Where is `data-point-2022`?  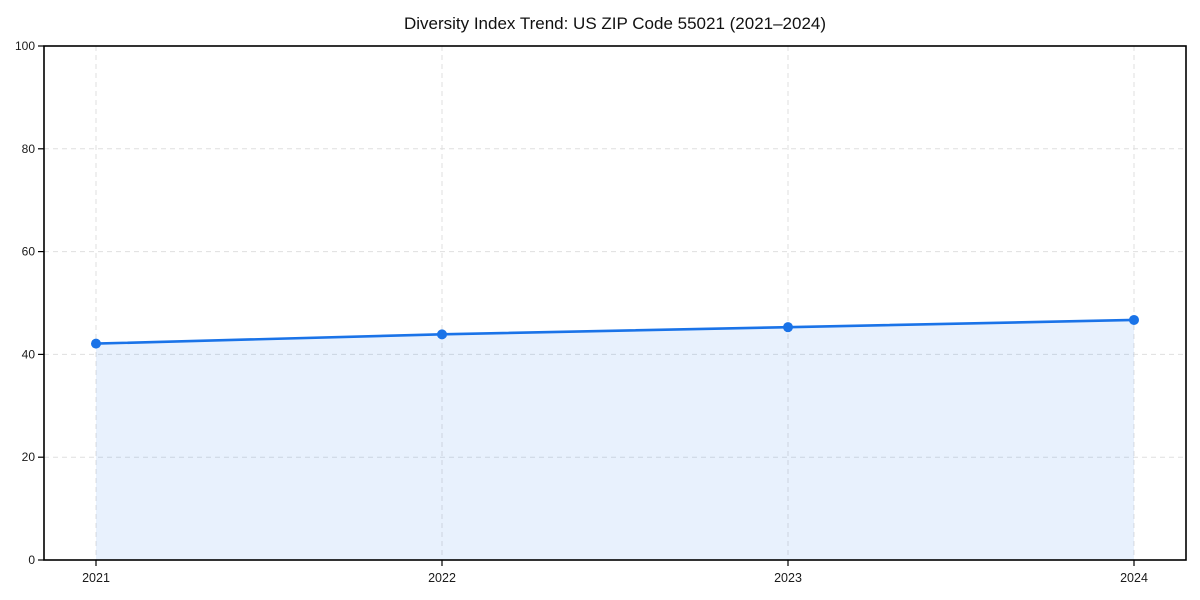 data-point-2022 is located at coordinates (442, 334).